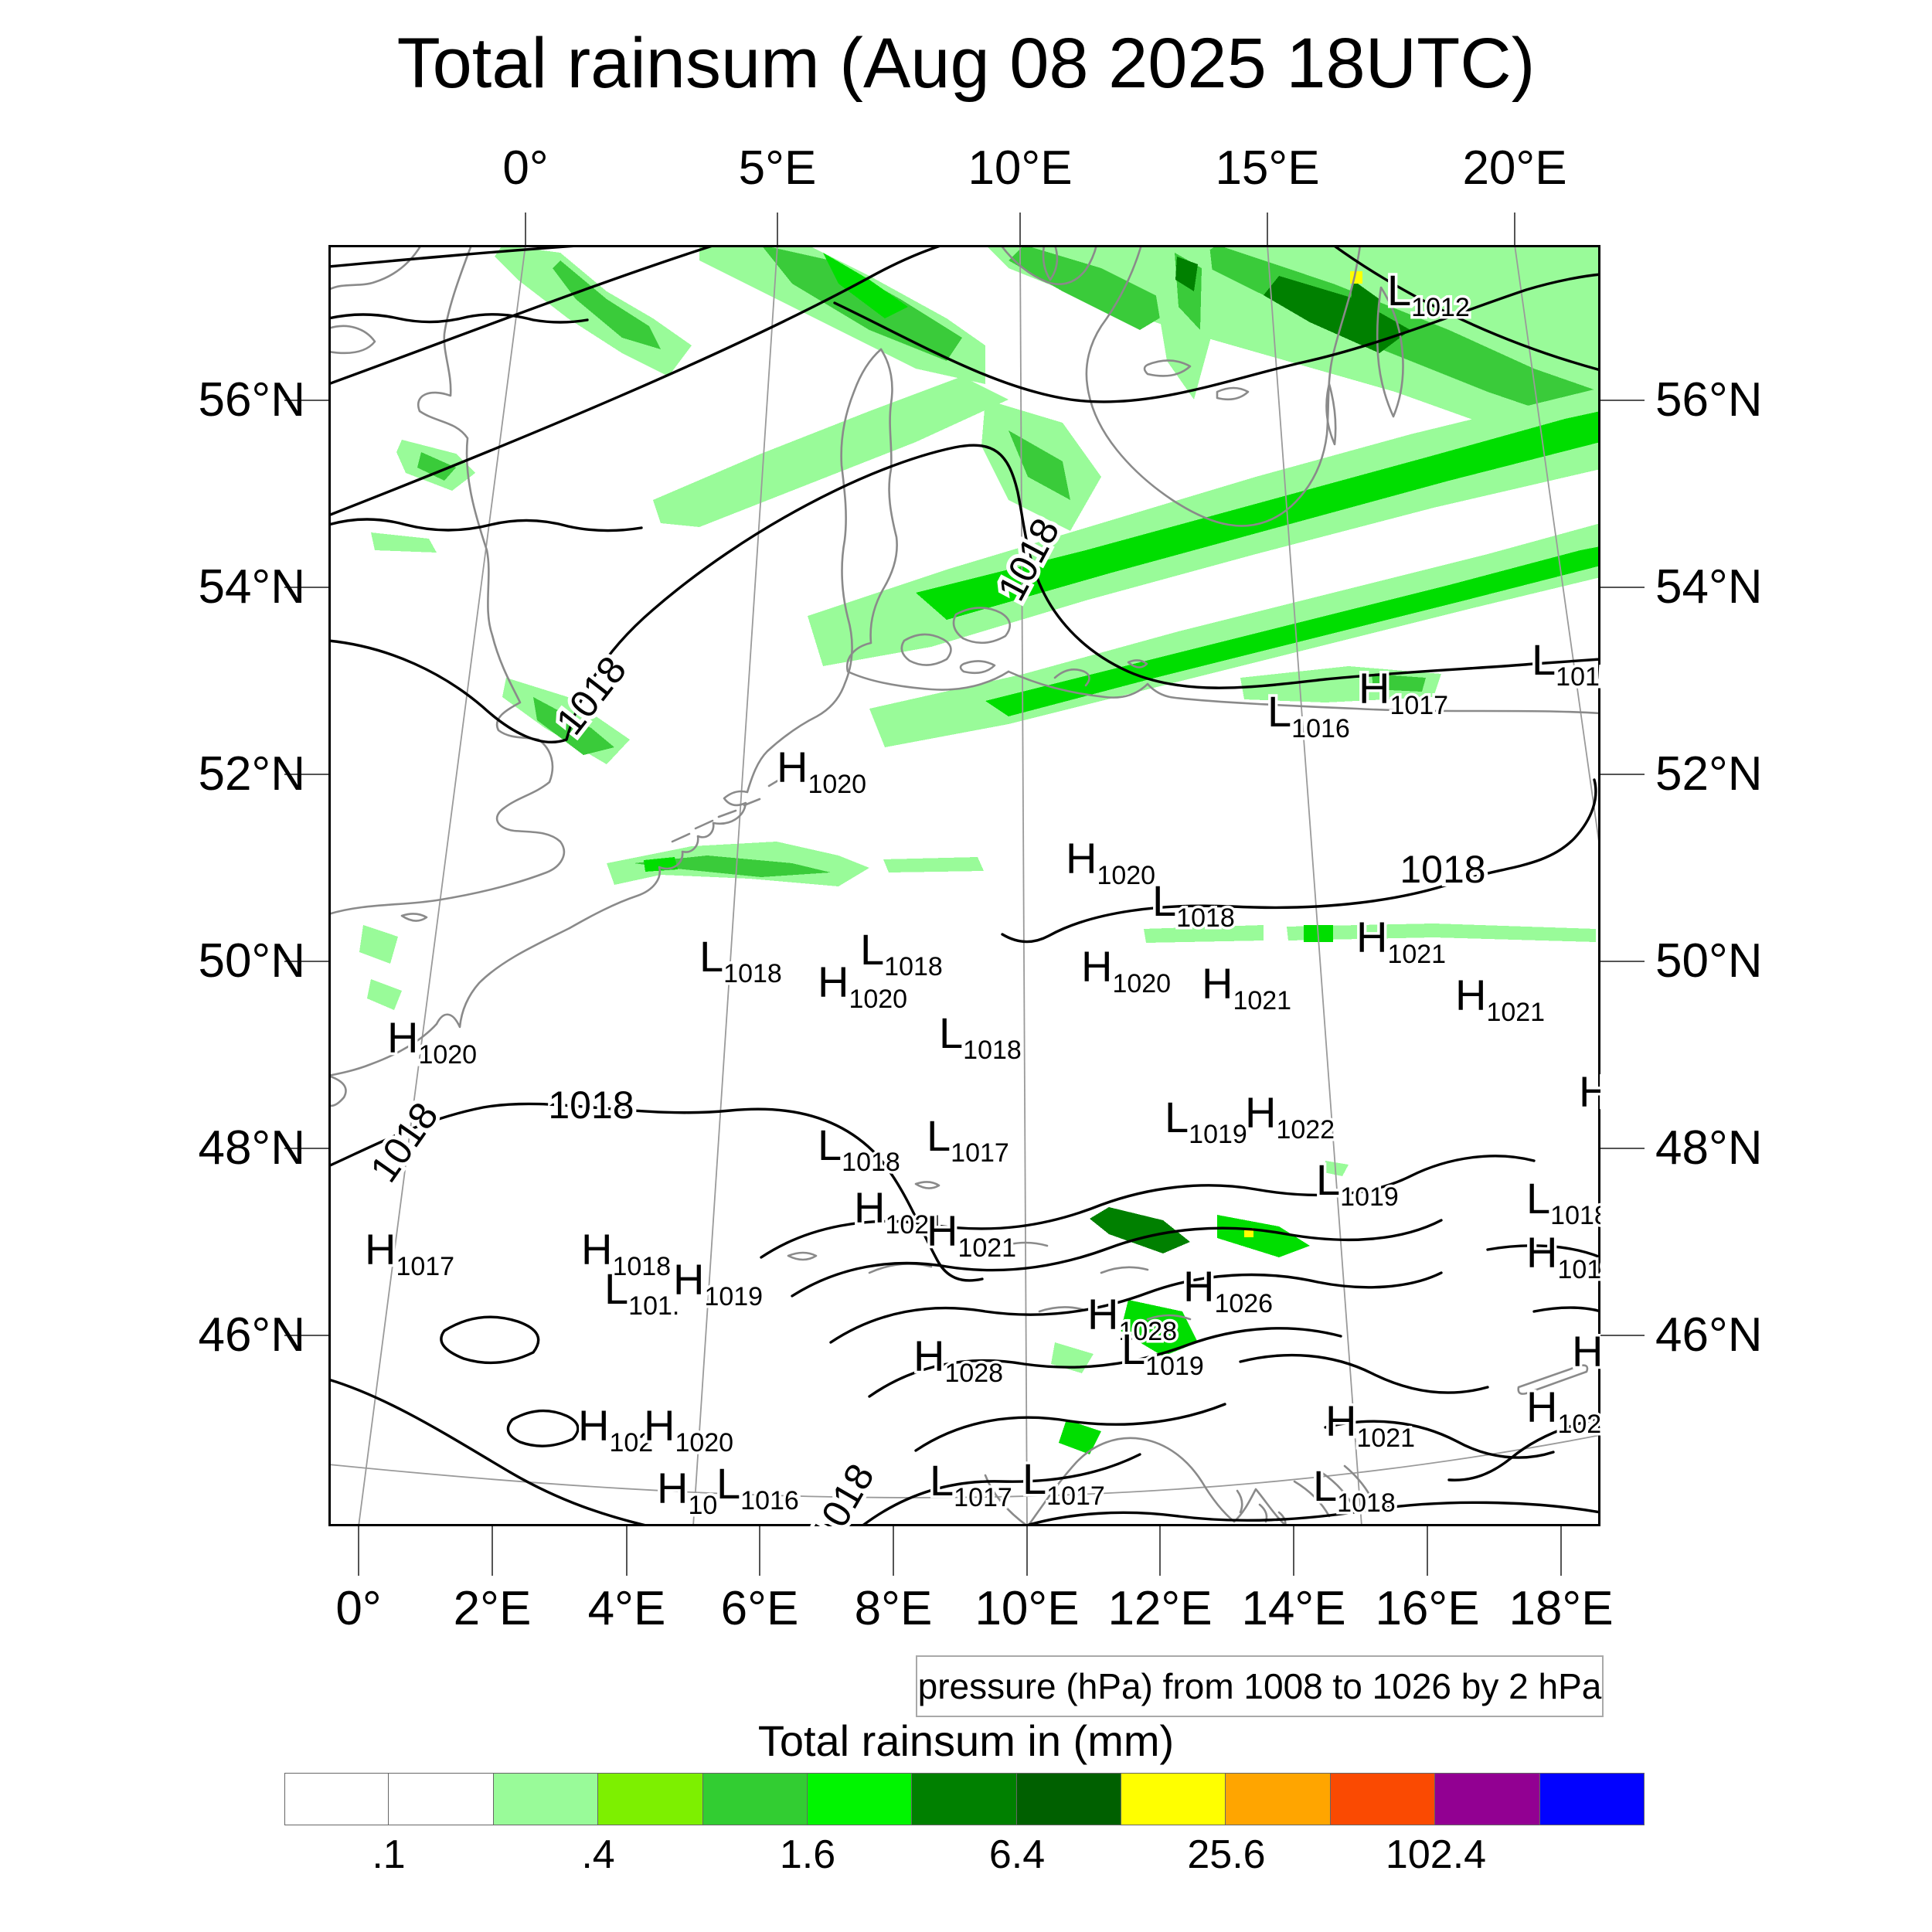 The width and height of the screenshot is (1932, 1932). Describe the element at coordinates (1028, 1609) in the screenshot. I see `lon-label-bottom: 10°E` at that location.